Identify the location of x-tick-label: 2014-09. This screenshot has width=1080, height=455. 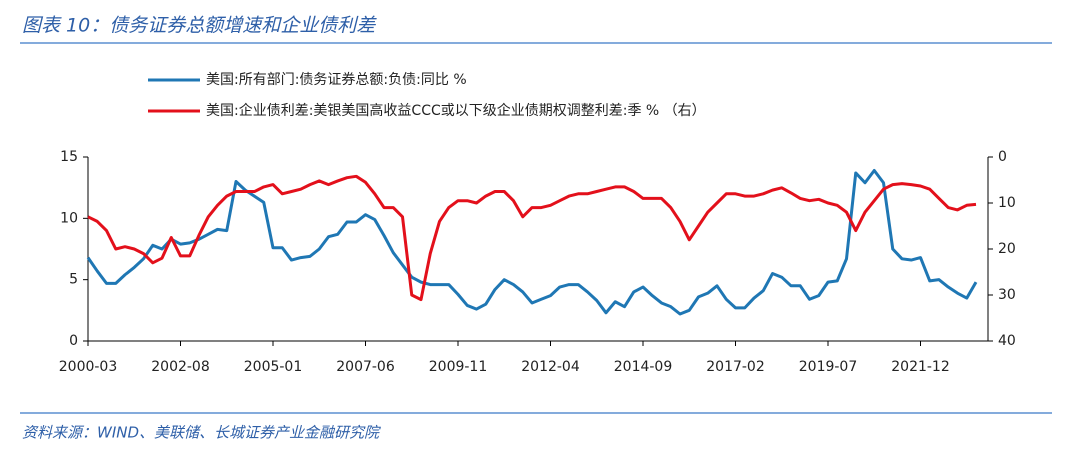
(643, 367).